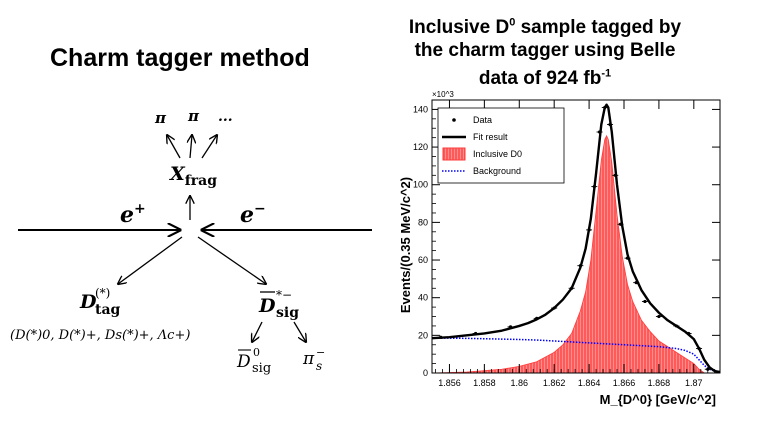 The image size is (759, 427). I want to click on legend-label: Background, so click(497, 171).